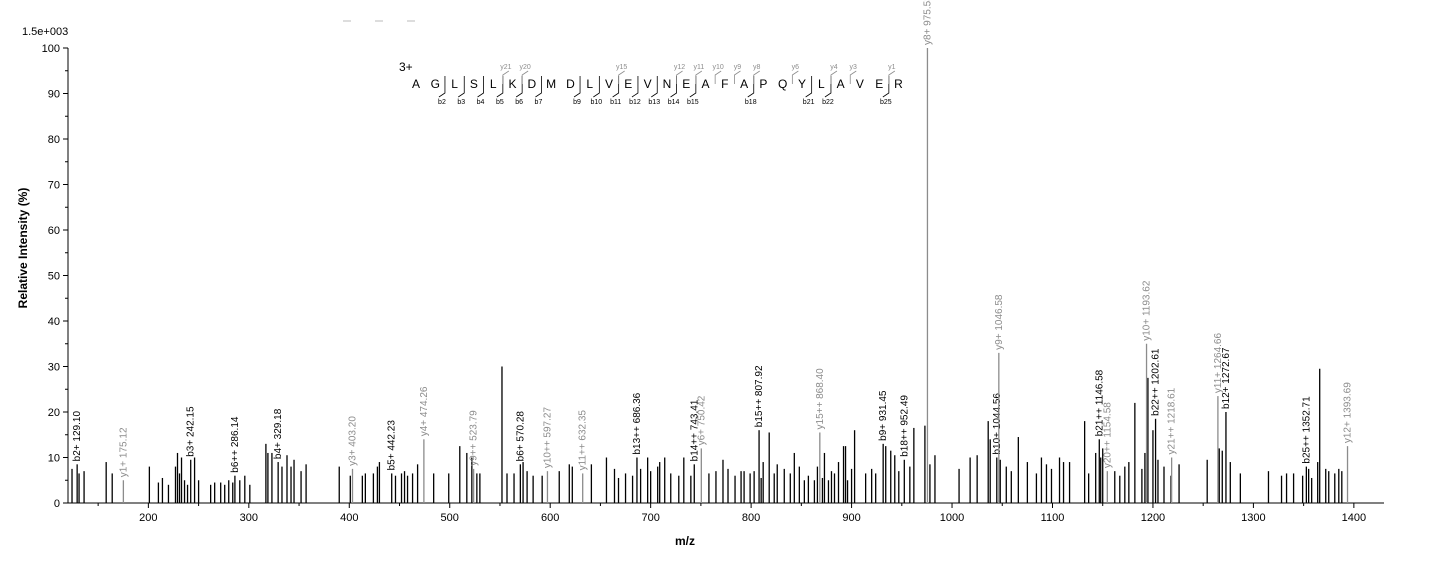 The height and width of the screenshot is (562, 1436). I want to click on y-tick-label: 100, so click(51, 49).